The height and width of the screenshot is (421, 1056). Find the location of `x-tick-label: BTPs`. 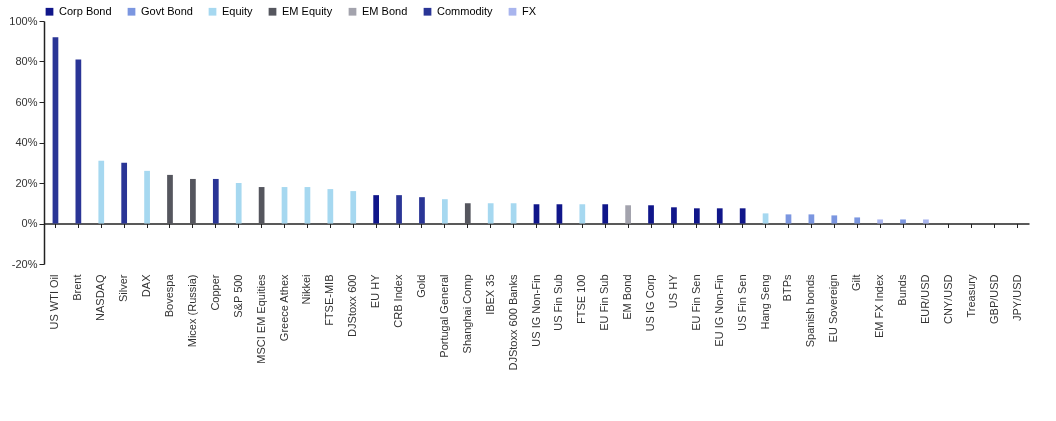

x-tick-label: BTPs is located at coordinates (787, 288).